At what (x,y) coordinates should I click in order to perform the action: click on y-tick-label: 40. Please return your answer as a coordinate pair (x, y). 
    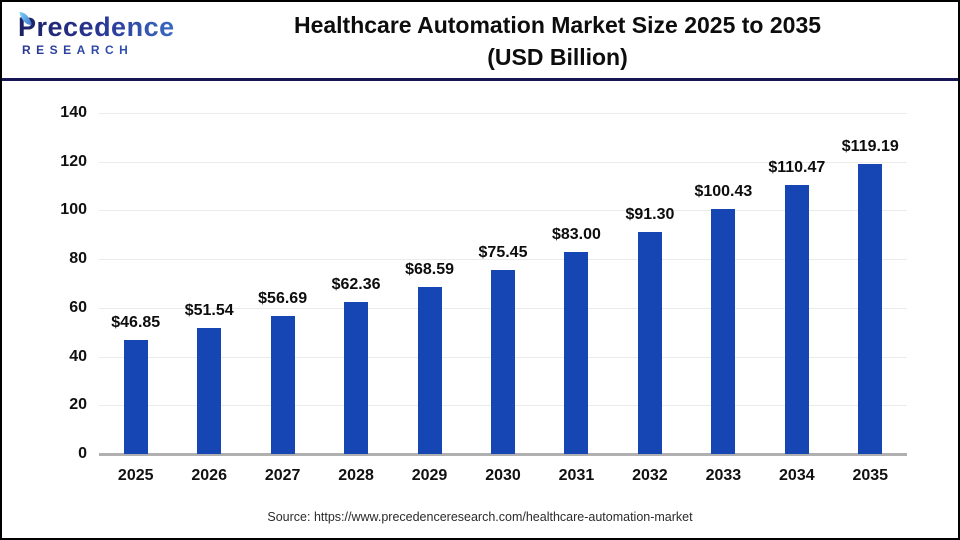
    Looking at the image, I should click on (78, 356).